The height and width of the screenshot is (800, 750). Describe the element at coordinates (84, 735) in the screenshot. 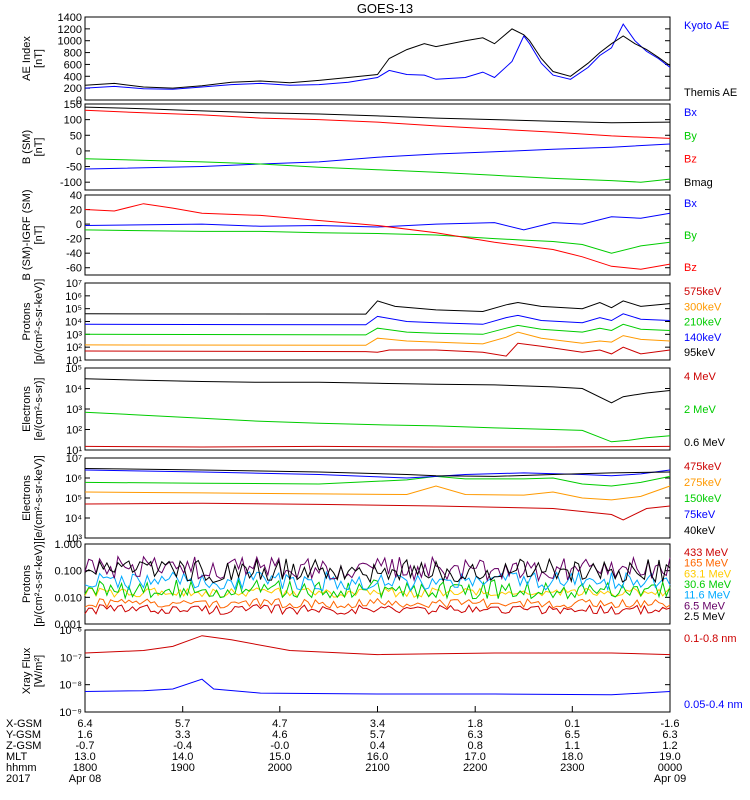

I see `footer-cell: 1.6` at that location.